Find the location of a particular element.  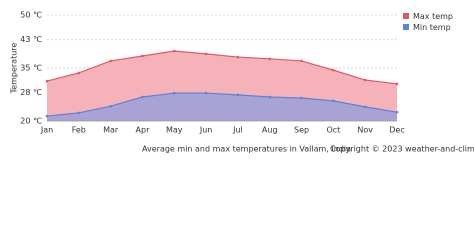

x-tick-label: Jan is located at coordinates (46, 130).